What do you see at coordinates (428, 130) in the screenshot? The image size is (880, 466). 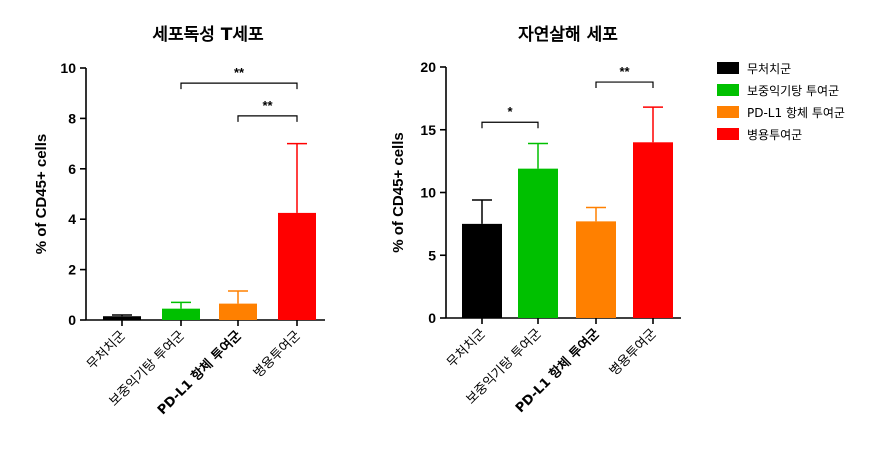 I see `y-tick-label: 15` at bounding box center [428, 130].